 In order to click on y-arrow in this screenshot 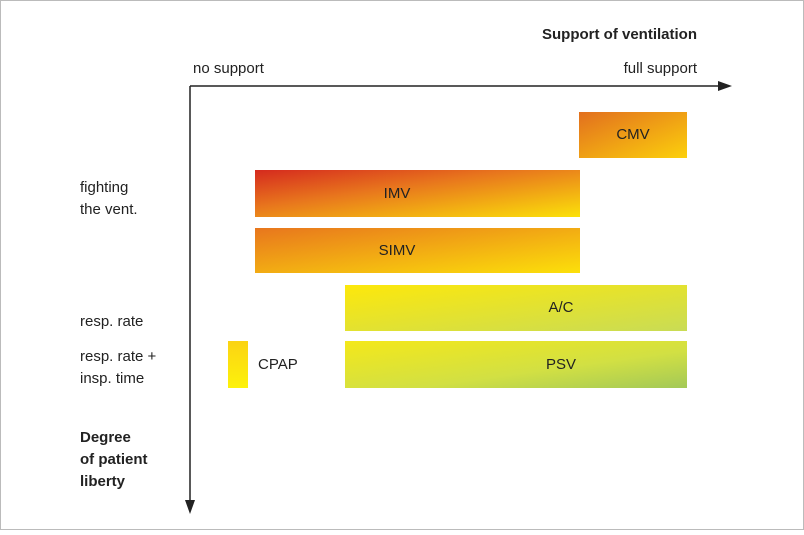, I will do `click(190, 507)`.